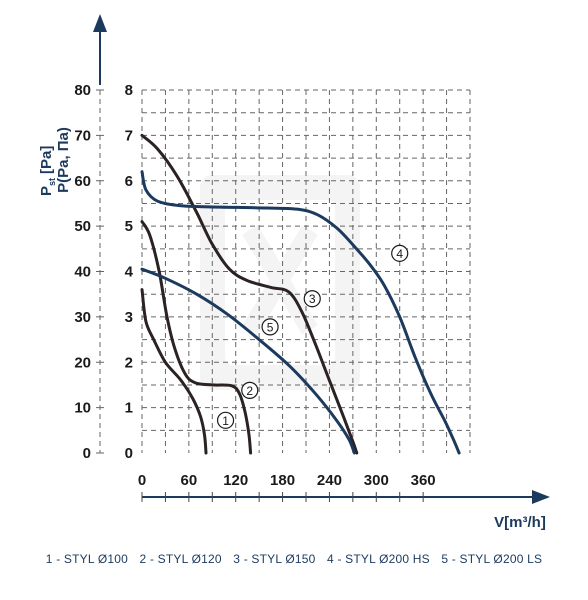 The image size is (588, 600). Describe the element at coordinates (129, 90) in the screenshot. I see `y-inner-tick-label: 8` at that location.